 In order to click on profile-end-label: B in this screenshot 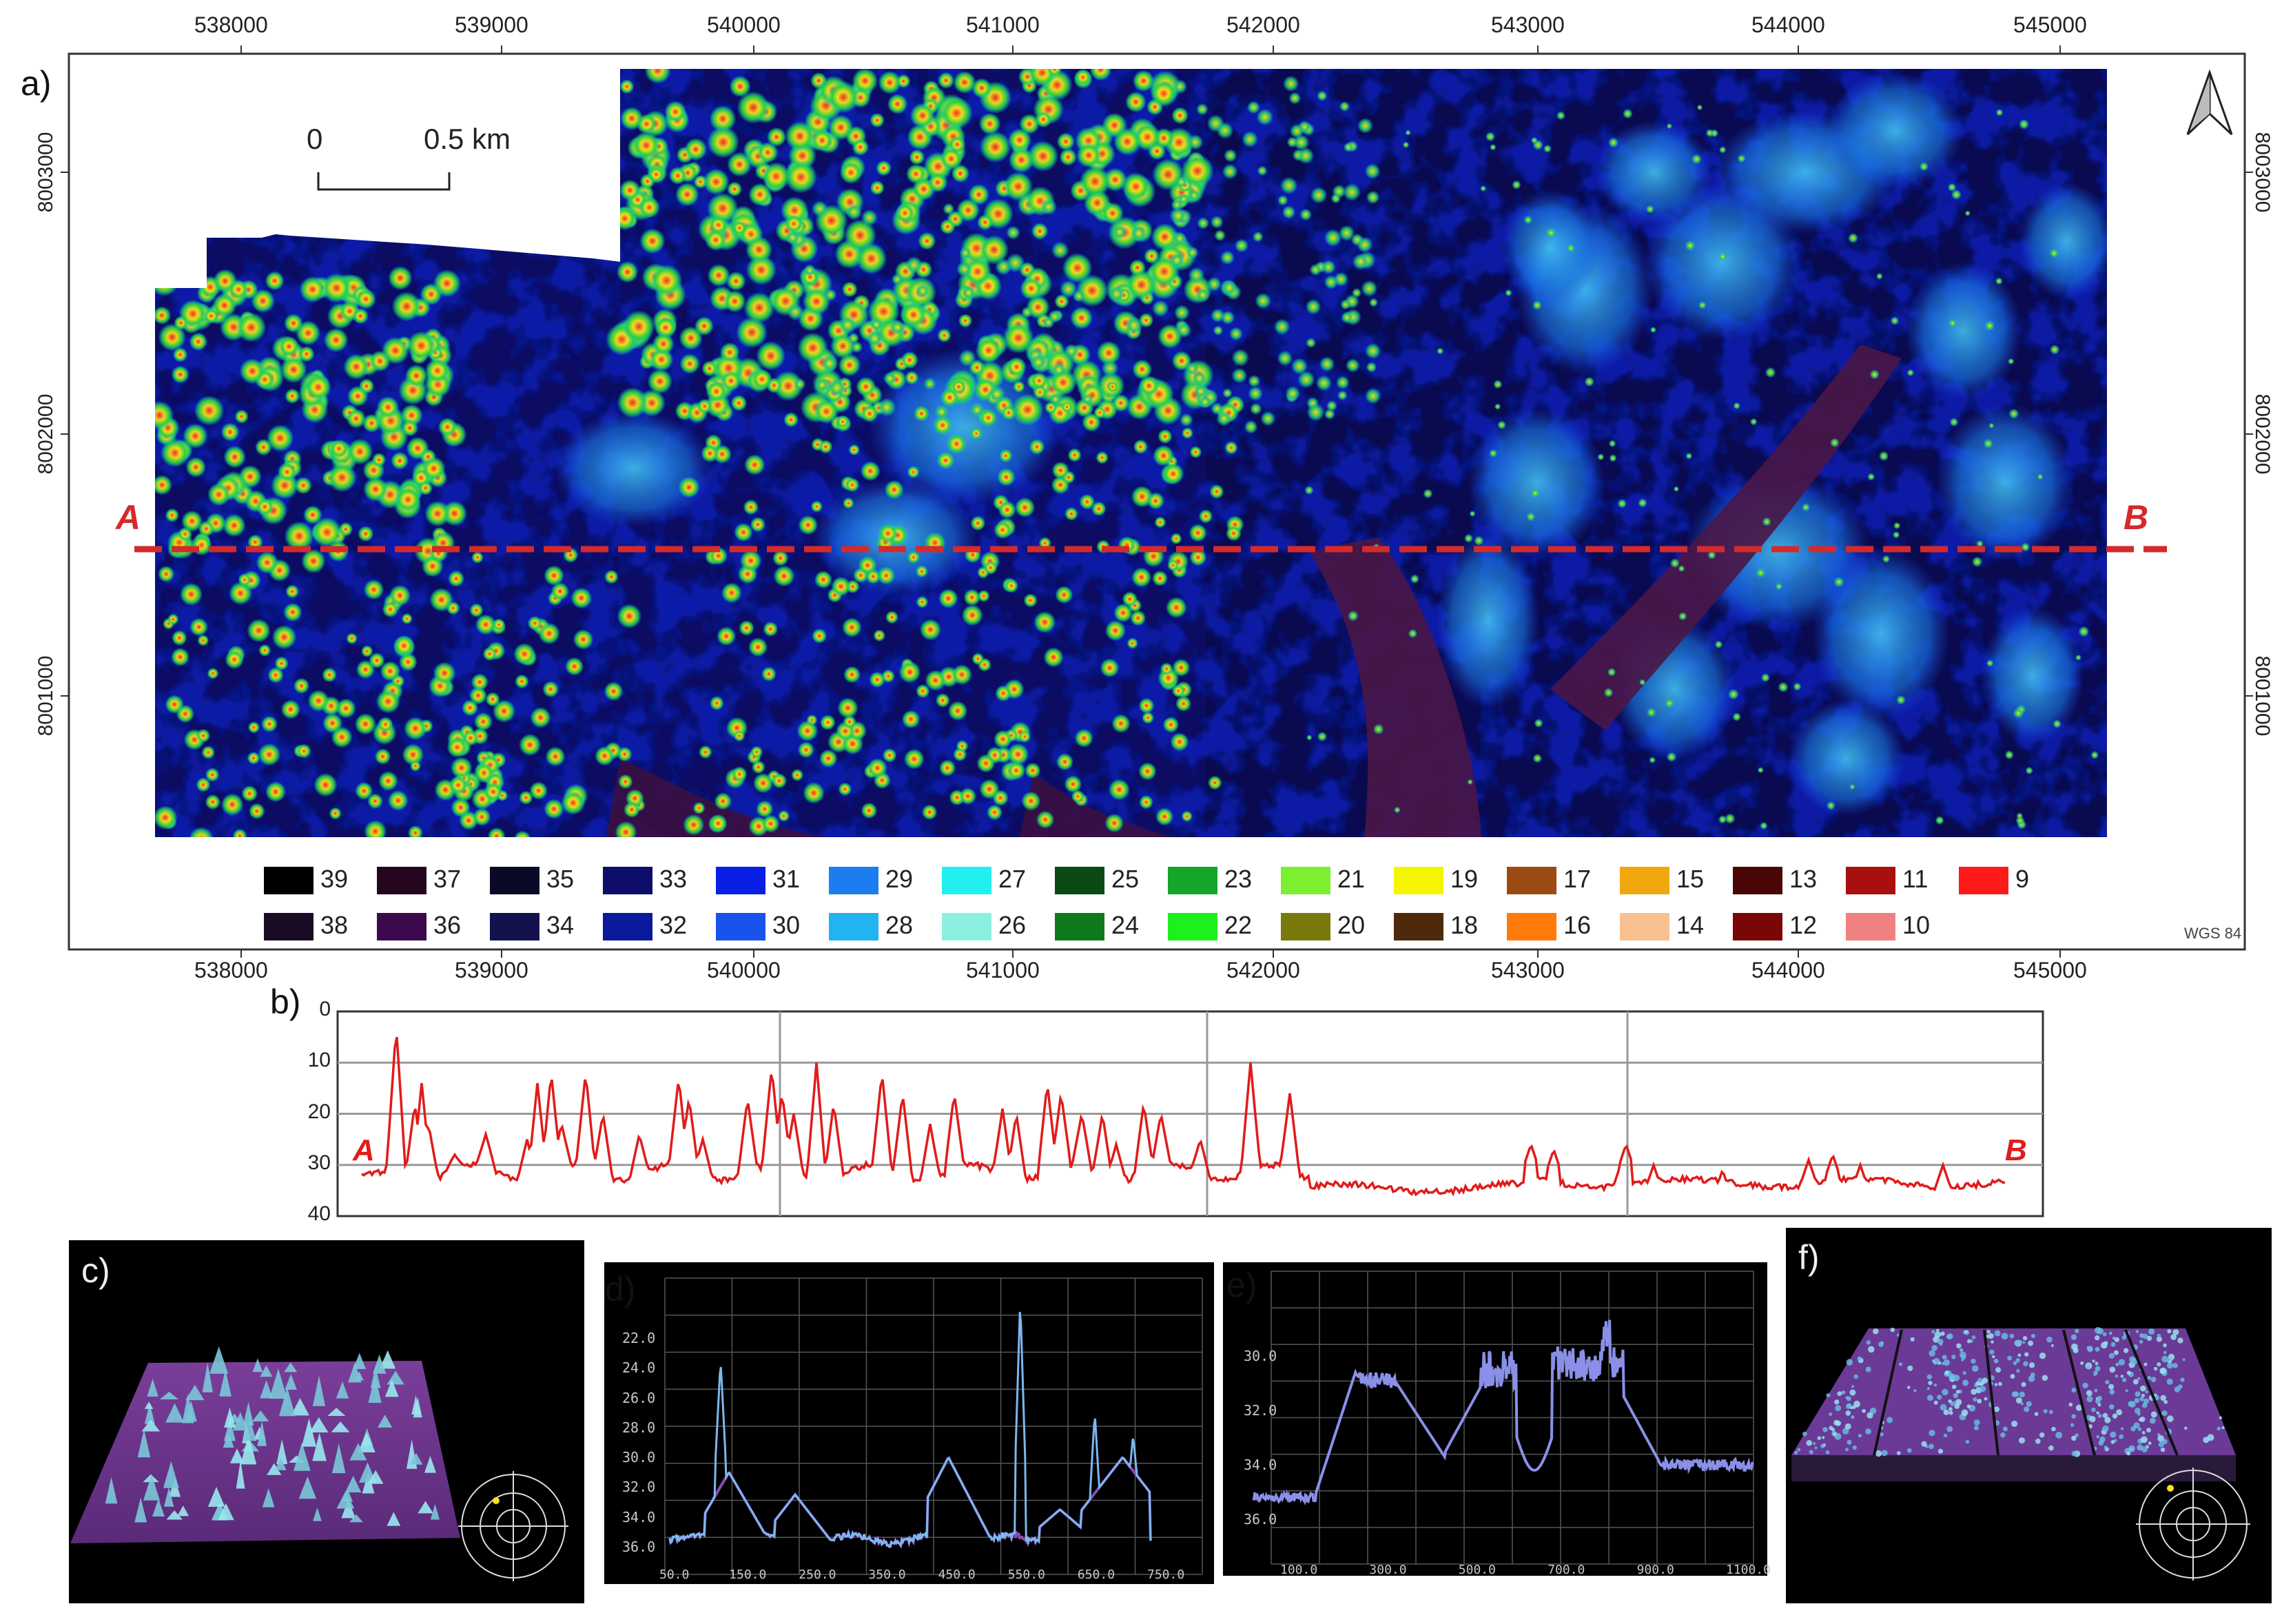, I will do `click(2016, 1150)`.